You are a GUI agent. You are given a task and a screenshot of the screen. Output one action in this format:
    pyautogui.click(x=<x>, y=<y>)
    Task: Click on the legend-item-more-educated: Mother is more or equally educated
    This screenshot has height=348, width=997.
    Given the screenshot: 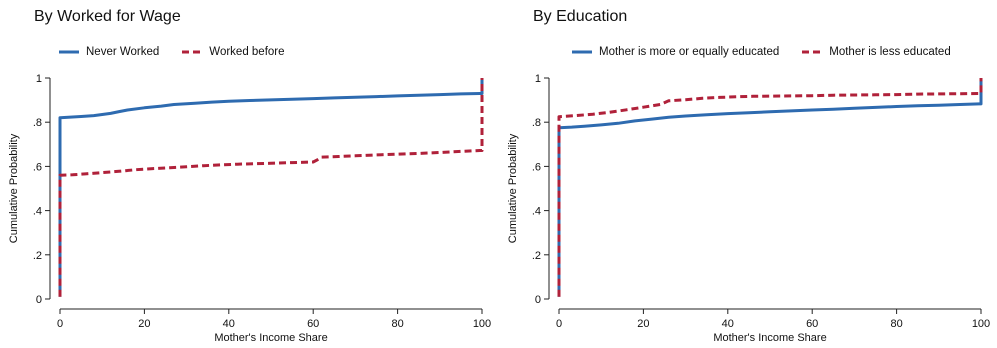 What is the action you would take?
    pyautogui.click(x=675, y=52)
    